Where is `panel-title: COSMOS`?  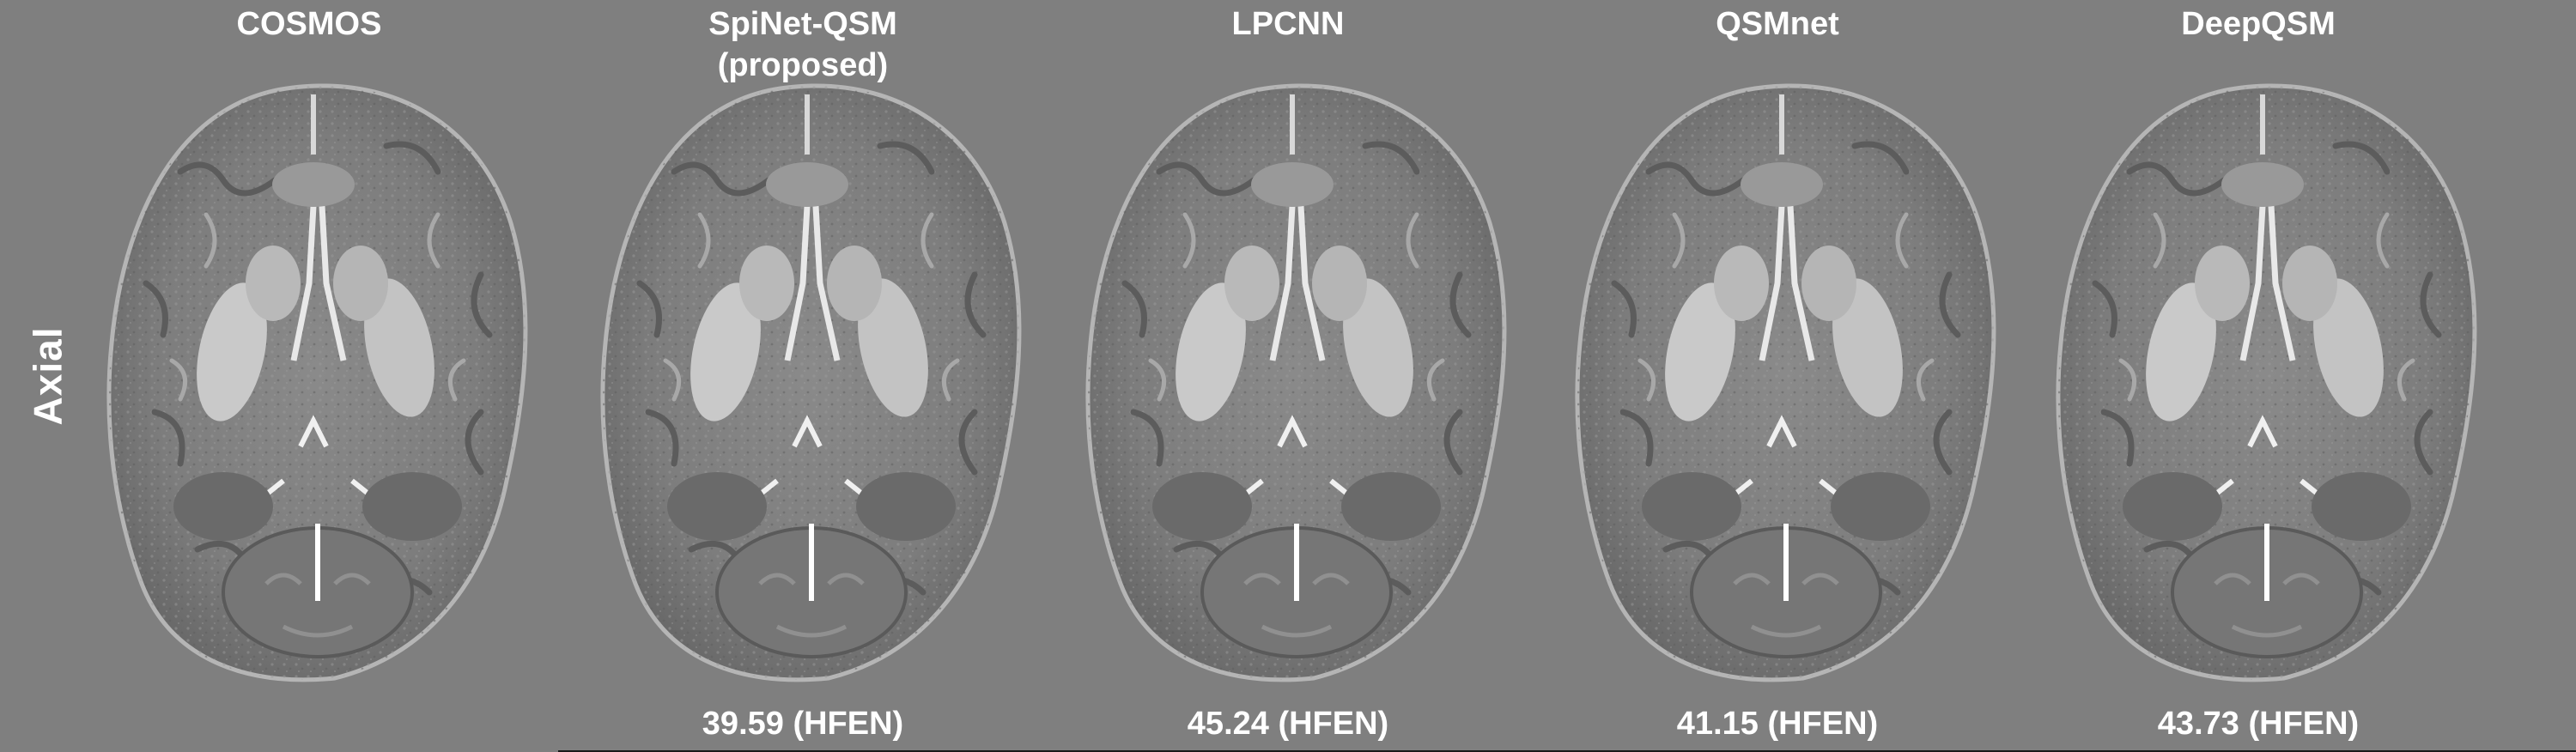
panel-title: COSMOS is located at coordinates (310, 24).